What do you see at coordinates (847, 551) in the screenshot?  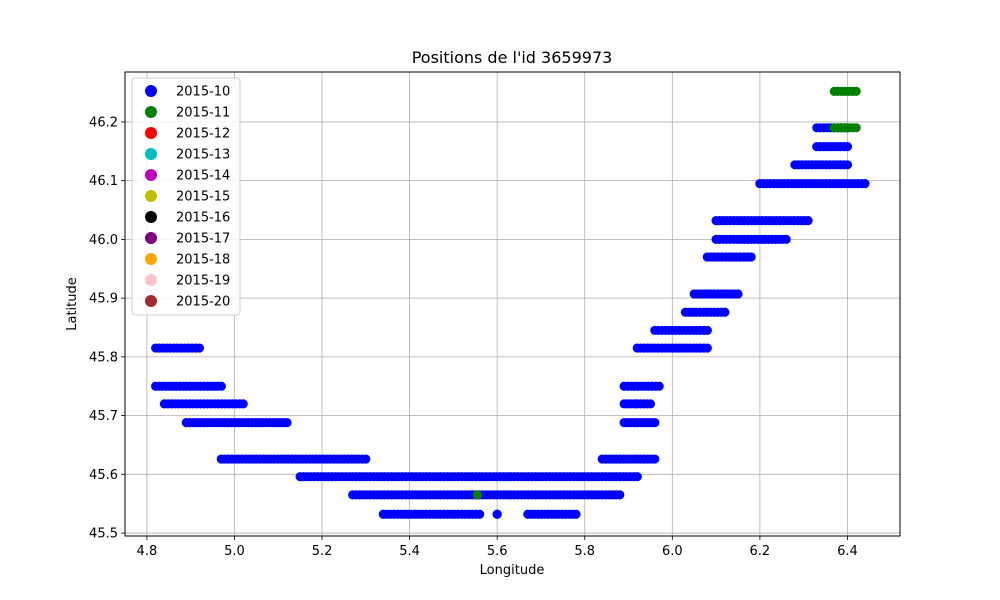 I see `x-tick-label: 6.4` at bounding box center [847, 551].